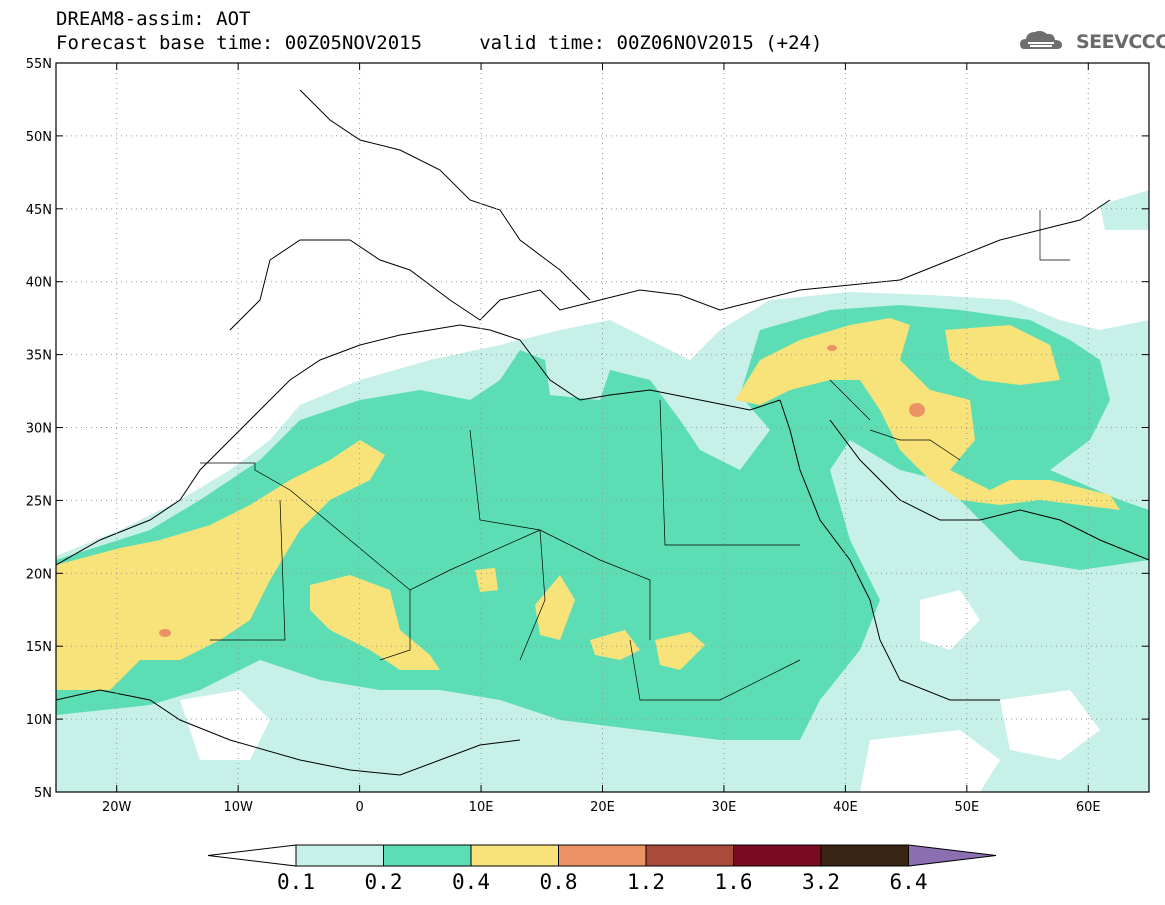 The image size is (1165, 905). What do you see at coordinates (481, 807) in the screenshot?
I see `lon-tick-label: 10E` at bounding box center [481, 807].